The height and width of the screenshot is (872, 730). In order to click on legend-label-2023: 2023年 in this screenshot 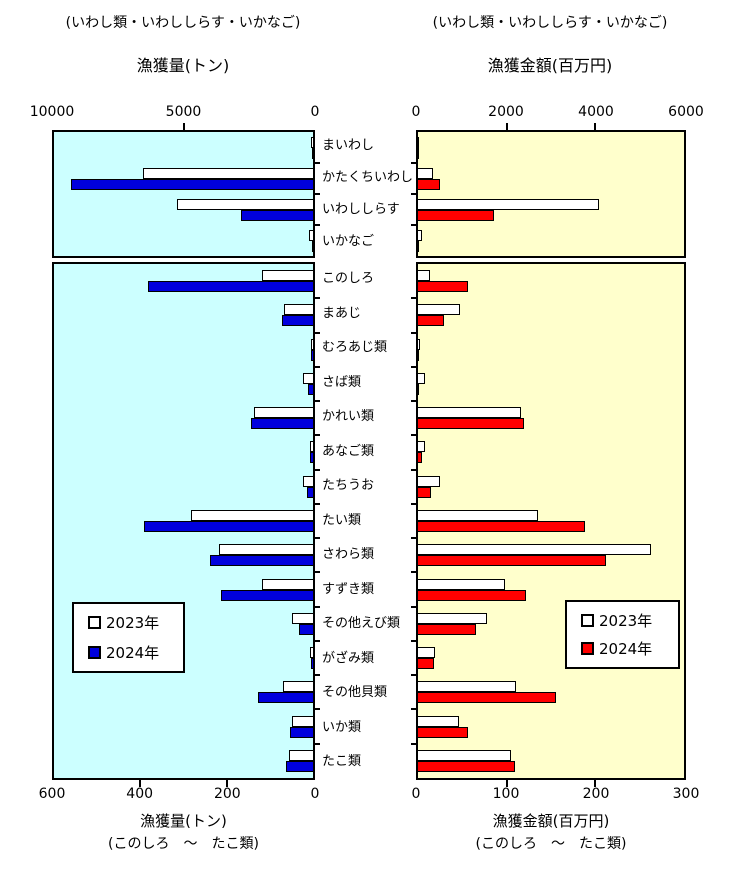, I will do `click(626, 620)`.